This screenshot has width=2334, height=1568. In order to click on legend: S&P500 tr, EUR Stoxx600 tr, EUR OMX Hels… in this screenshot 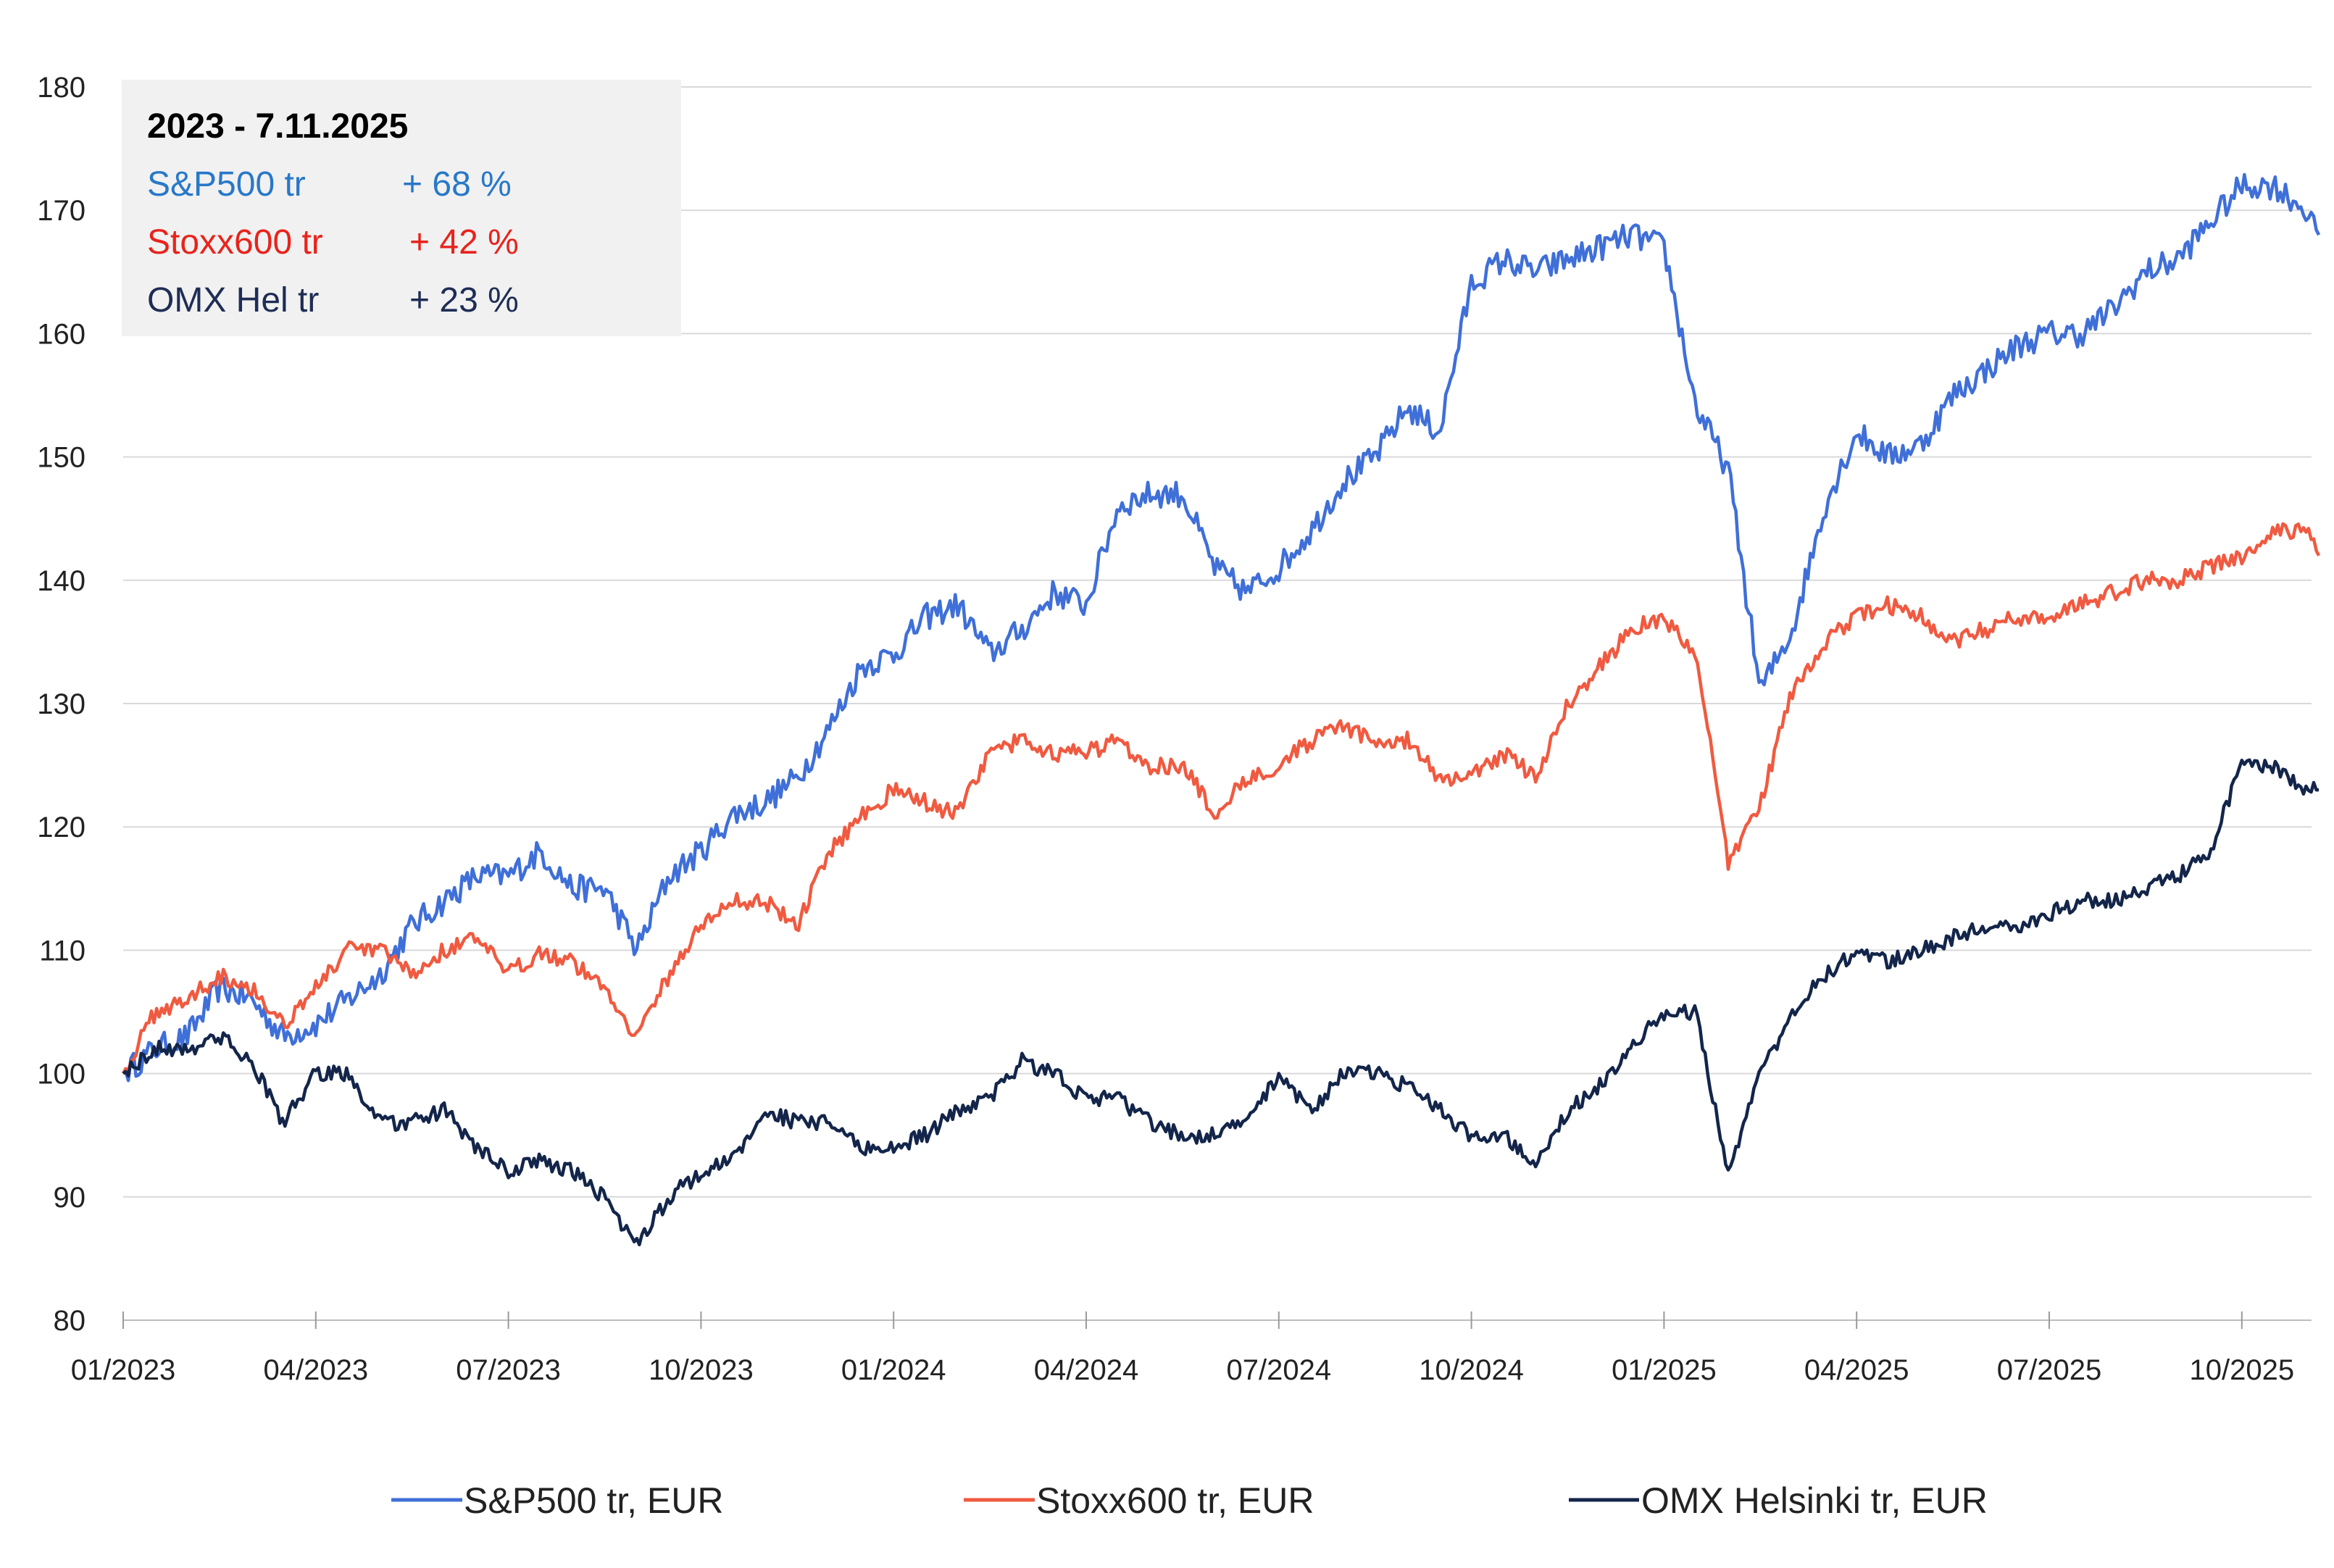, I will do `click(1189, 1500)`.